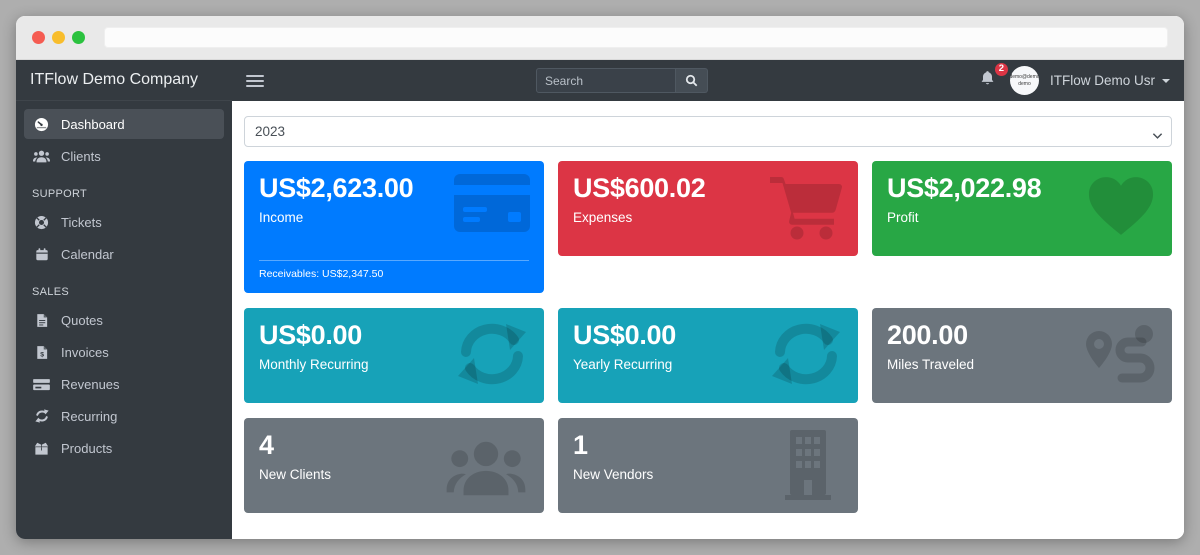 The image size is (1200, 555). Describe the element at coordinates (987, 80) in the screenshot. I see `bell-icon` at that location.